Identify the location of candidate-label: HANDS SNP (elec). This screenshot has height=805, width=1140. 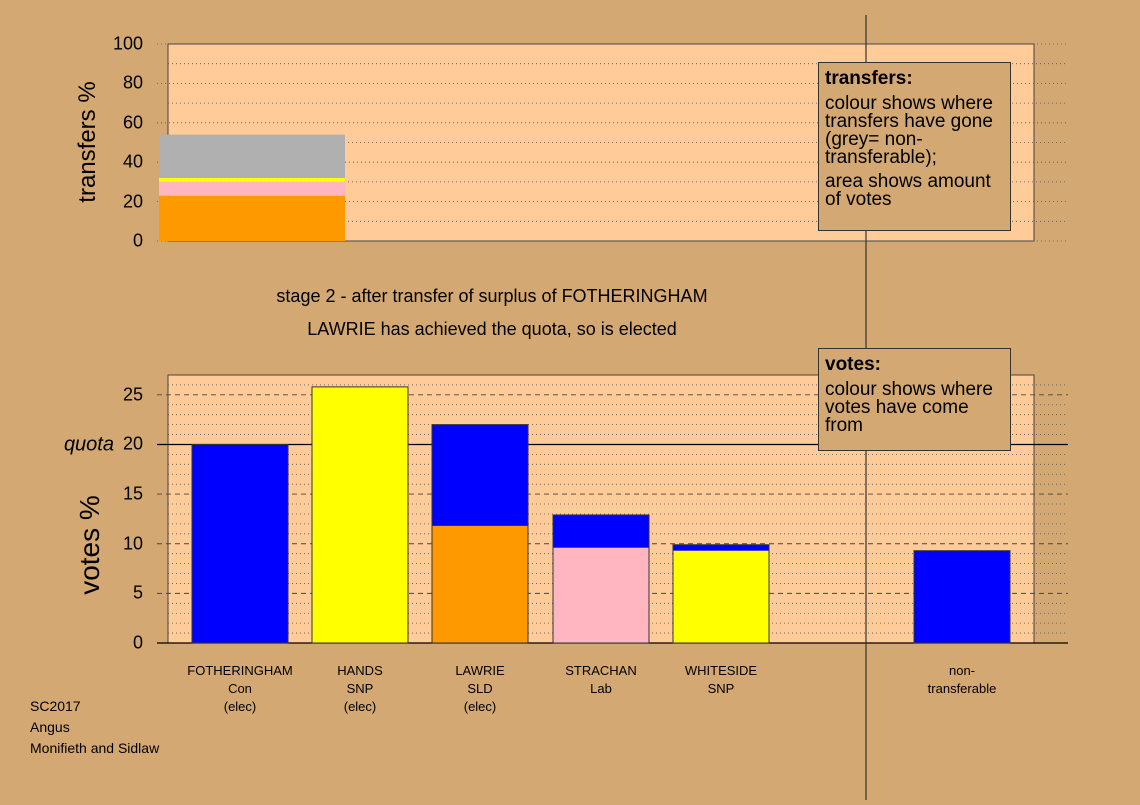
(360, 689).